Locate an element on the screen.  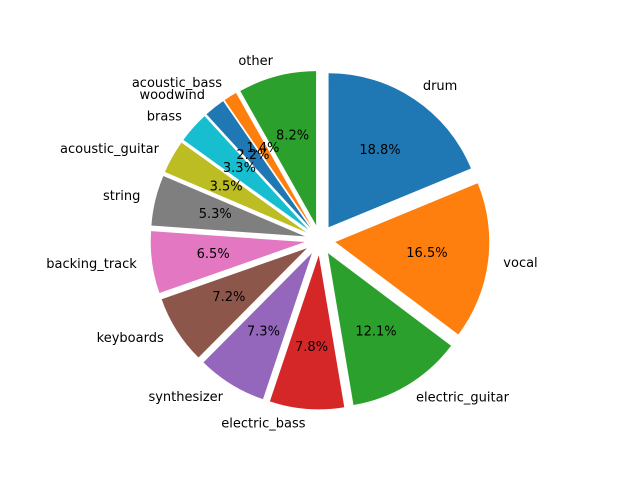
slice-label-electric_bass: electric_bass is located at coordinates (263, 424).